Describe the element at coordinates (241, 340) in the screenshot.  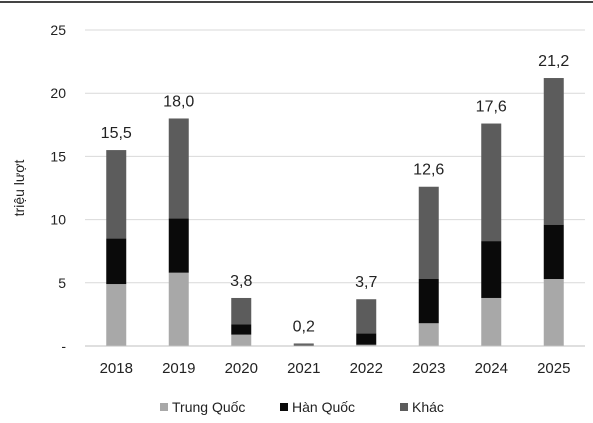
I see `bar-trung-quốc-2020` at that location.